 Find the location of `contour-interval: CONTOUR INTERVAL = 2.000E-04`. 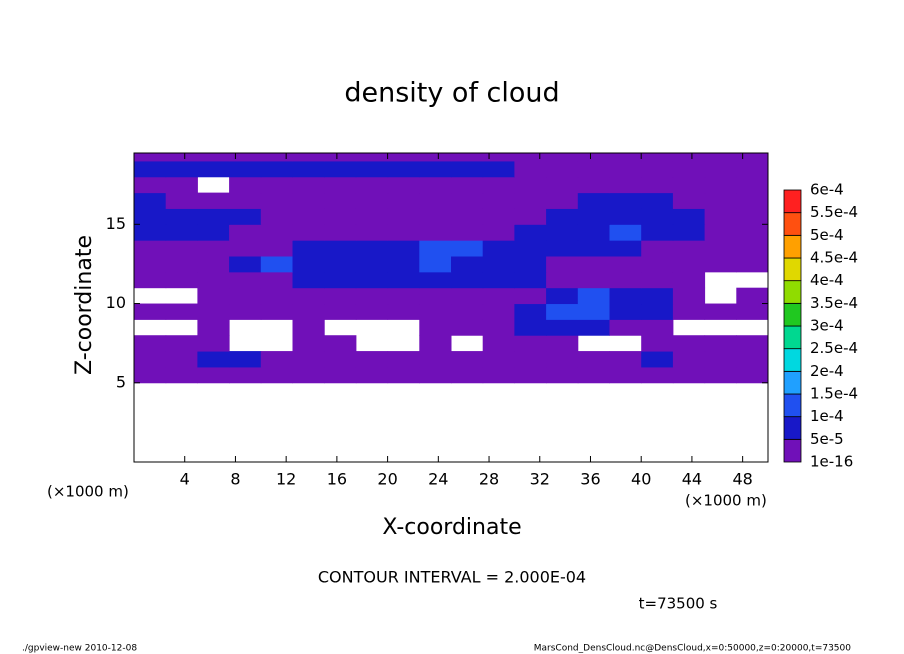

contour-interval: CONTOUR INTERVAL = 2.000E-04 is located at coordinates (452, 577).